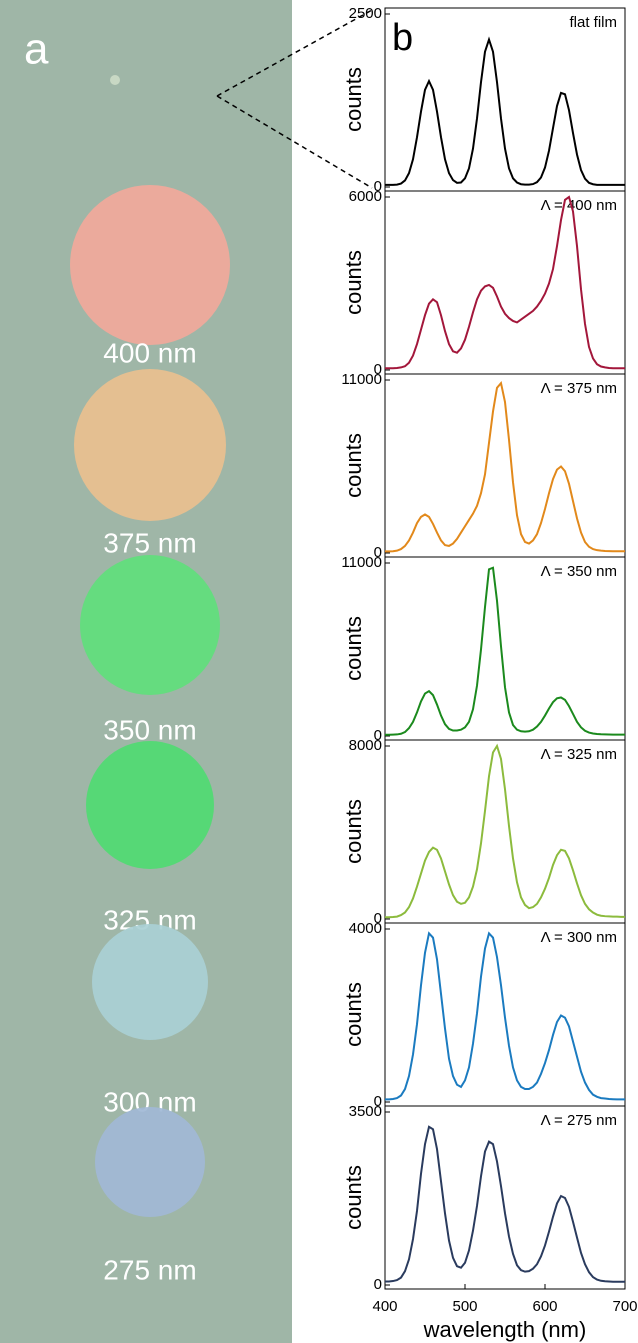 The height and width of the screenshot is (1343, 638). I want to click on annotation: Λ = 275 nm, so click(579, 1120).